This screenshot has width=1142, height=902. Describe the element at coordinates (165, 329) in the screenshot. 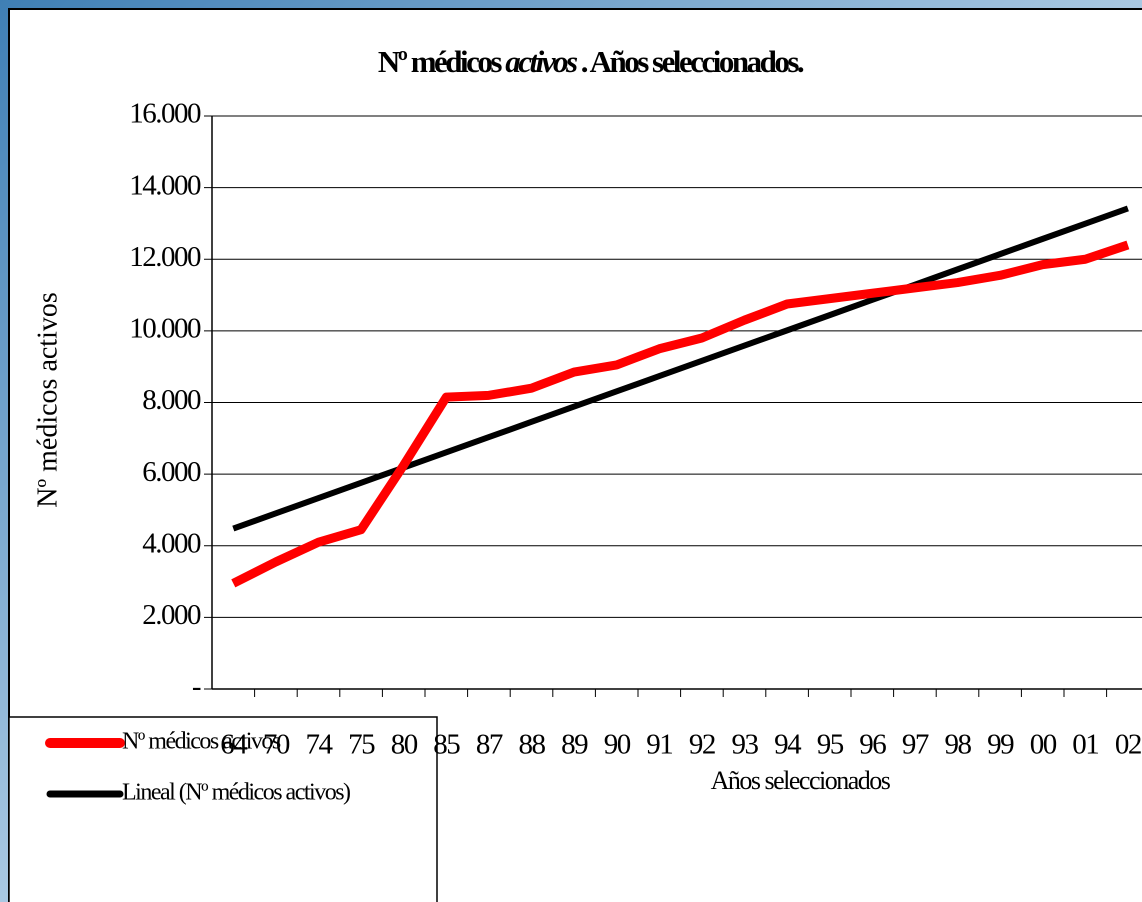

I see `y-tick-label: 10.000` at that location.